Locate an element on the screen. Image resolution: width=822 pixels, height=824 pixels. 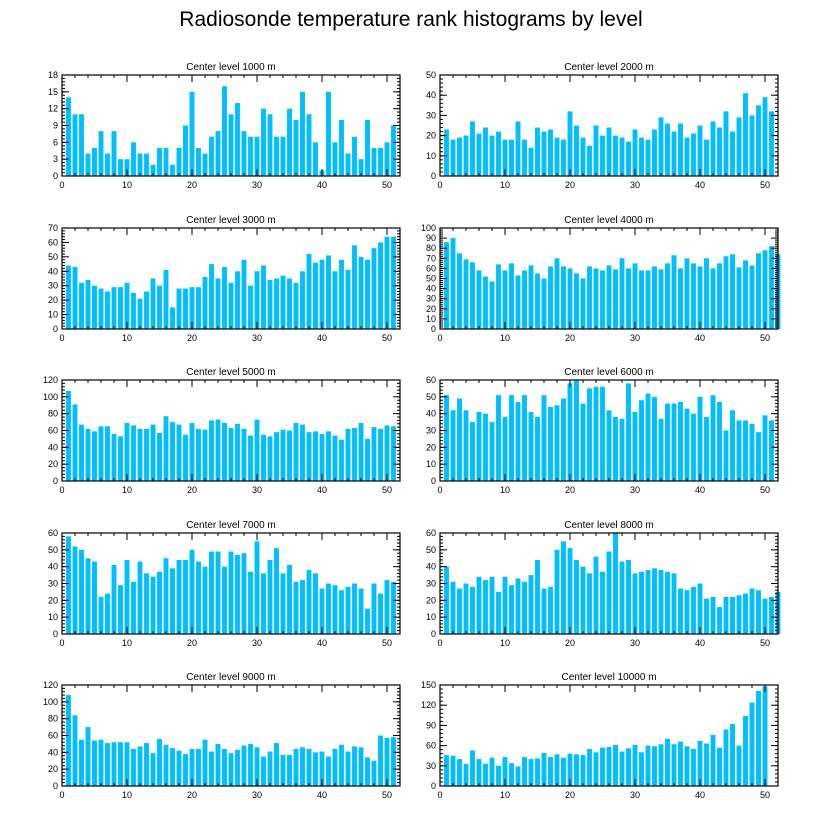
y-tick-label: 15 is located at coordinates (53, 92).